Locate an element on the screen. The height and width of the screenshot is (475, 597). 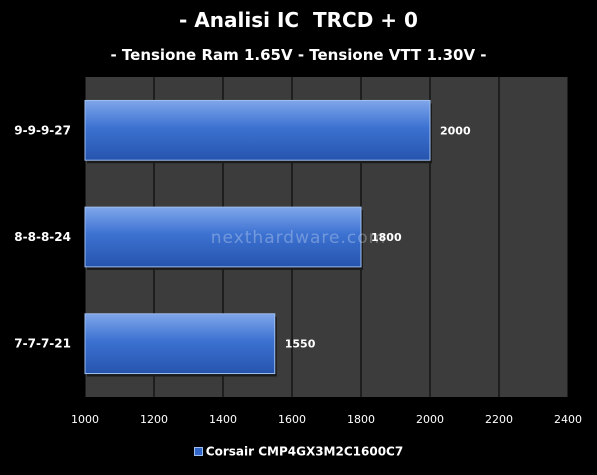
category-label: 9-9-9-27 is located at coordinates (42, 130).